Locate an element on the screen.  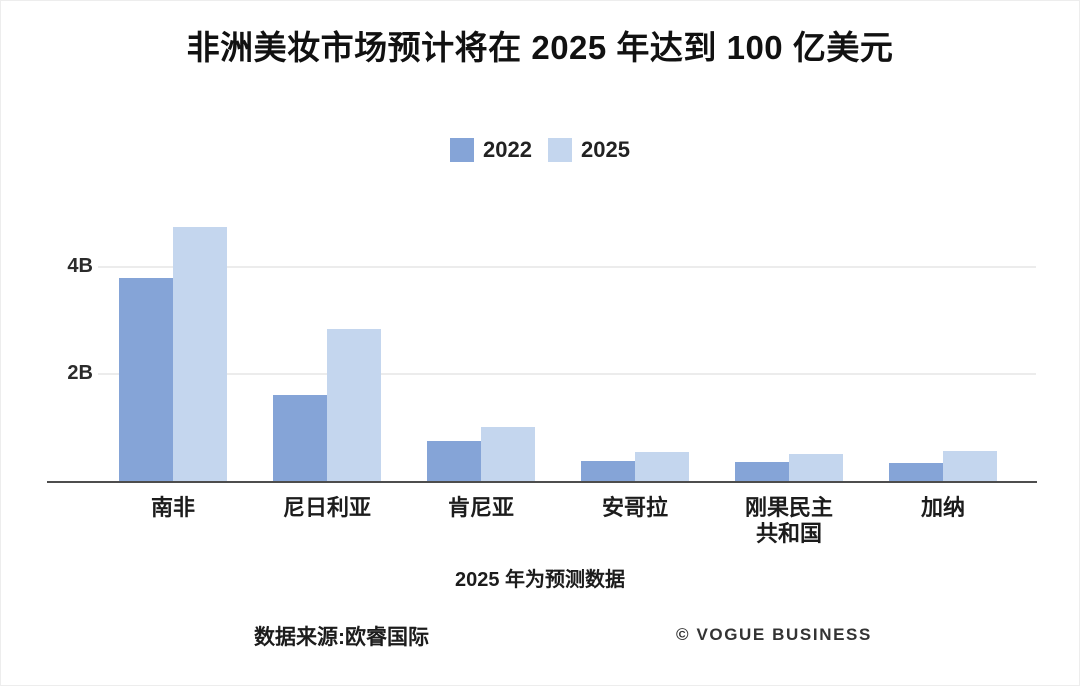
x-axis-line is located at coordinates (542, 482).